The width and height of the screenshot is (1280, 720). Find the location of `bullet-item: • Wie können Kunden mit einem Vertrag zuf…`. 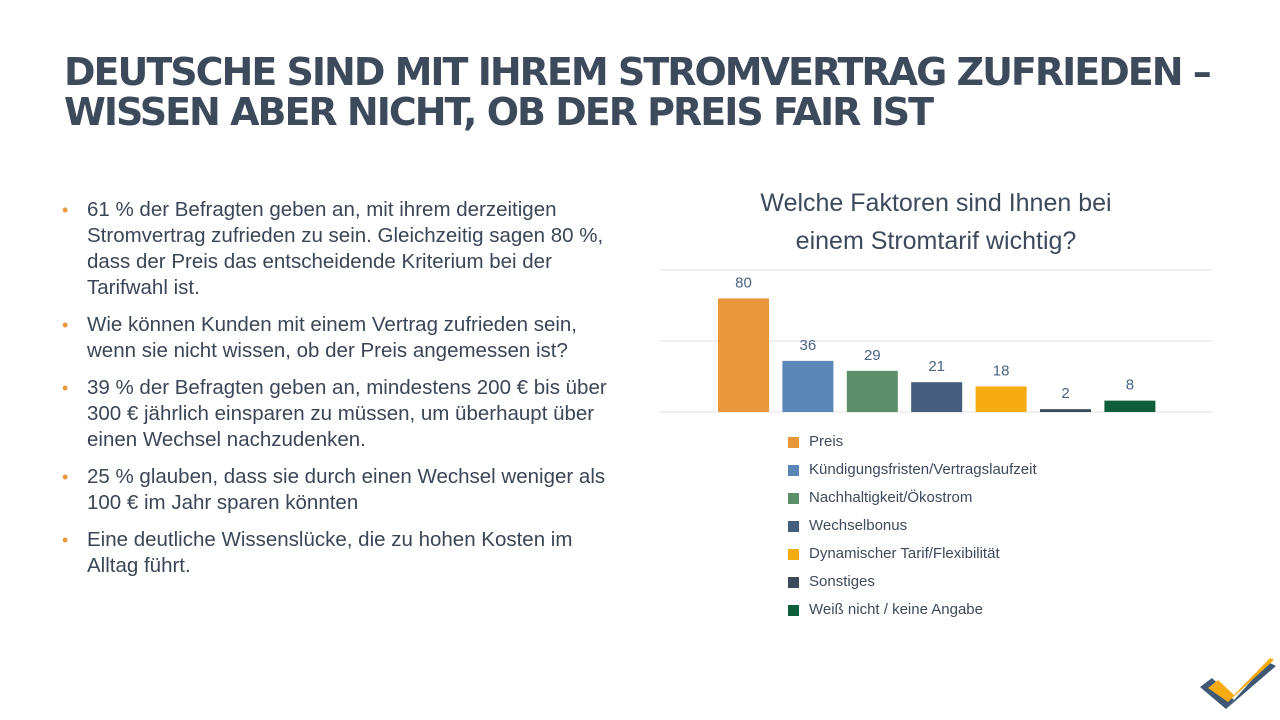

bullet-item: • Wie können Kunden mit einem Vertrag zuf… is located at coordinates (342, 338).